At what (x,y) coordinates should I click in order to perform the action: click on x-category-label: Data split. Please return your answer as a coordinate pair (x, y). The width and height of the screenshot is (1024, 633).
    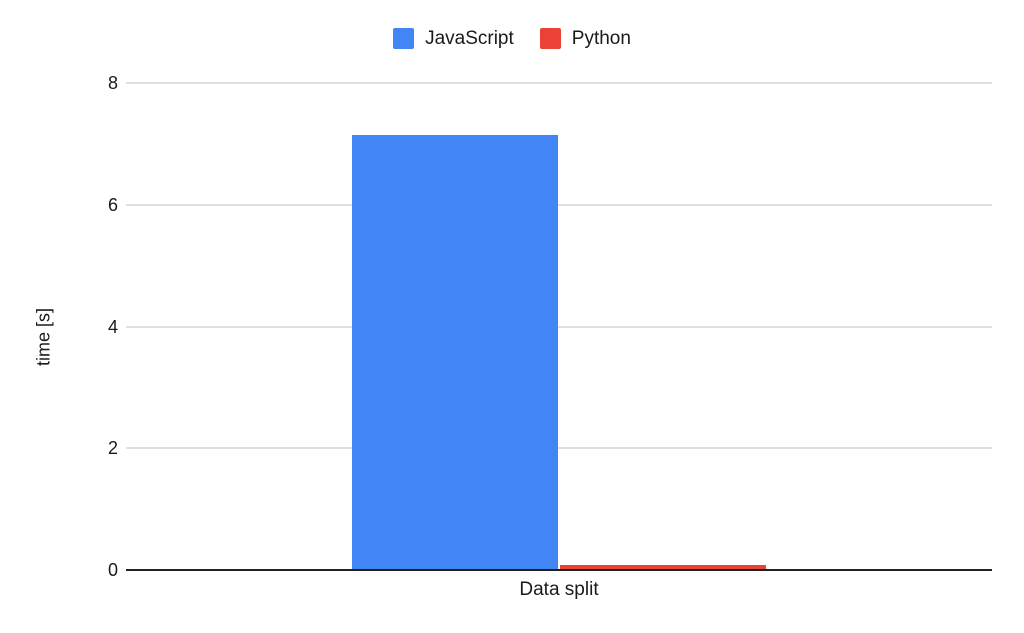
    Looking at the image, I should click on (559, 589).